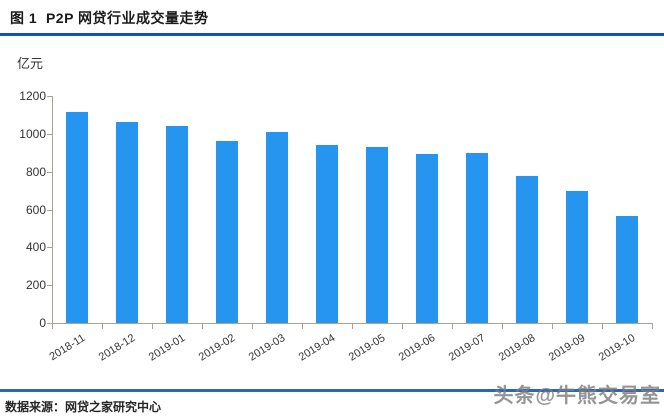 The image size is (664, 417). I want to click on y-axis-unit-label: 亿元, so click(30, 63).